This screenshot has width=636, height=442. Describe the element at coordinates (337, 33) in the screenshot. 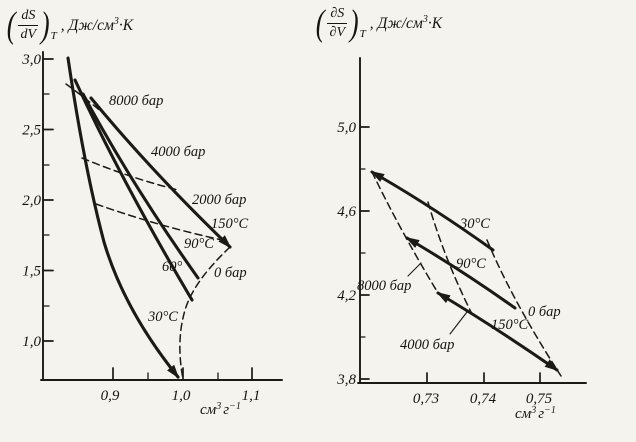

I see `fraction-denominator: ∂V` at that location.